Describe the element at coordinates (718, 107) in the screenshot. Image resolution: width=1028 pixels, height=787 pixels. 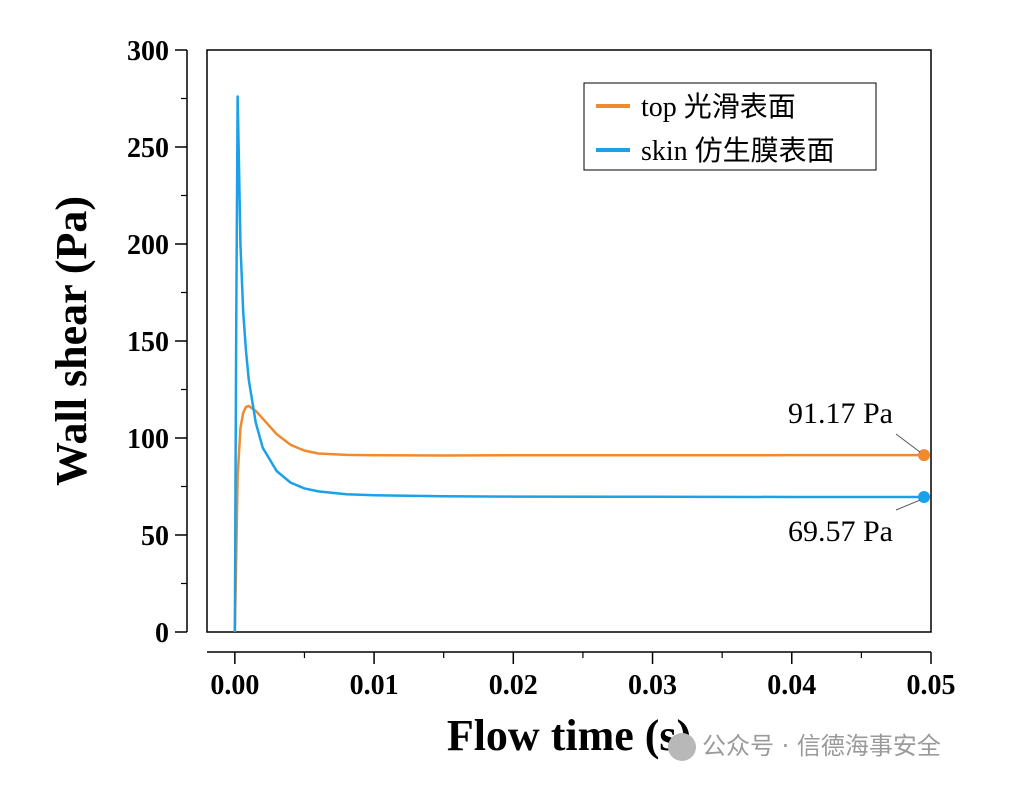
I see `legend-label-top: top 光滑表面` at that location.